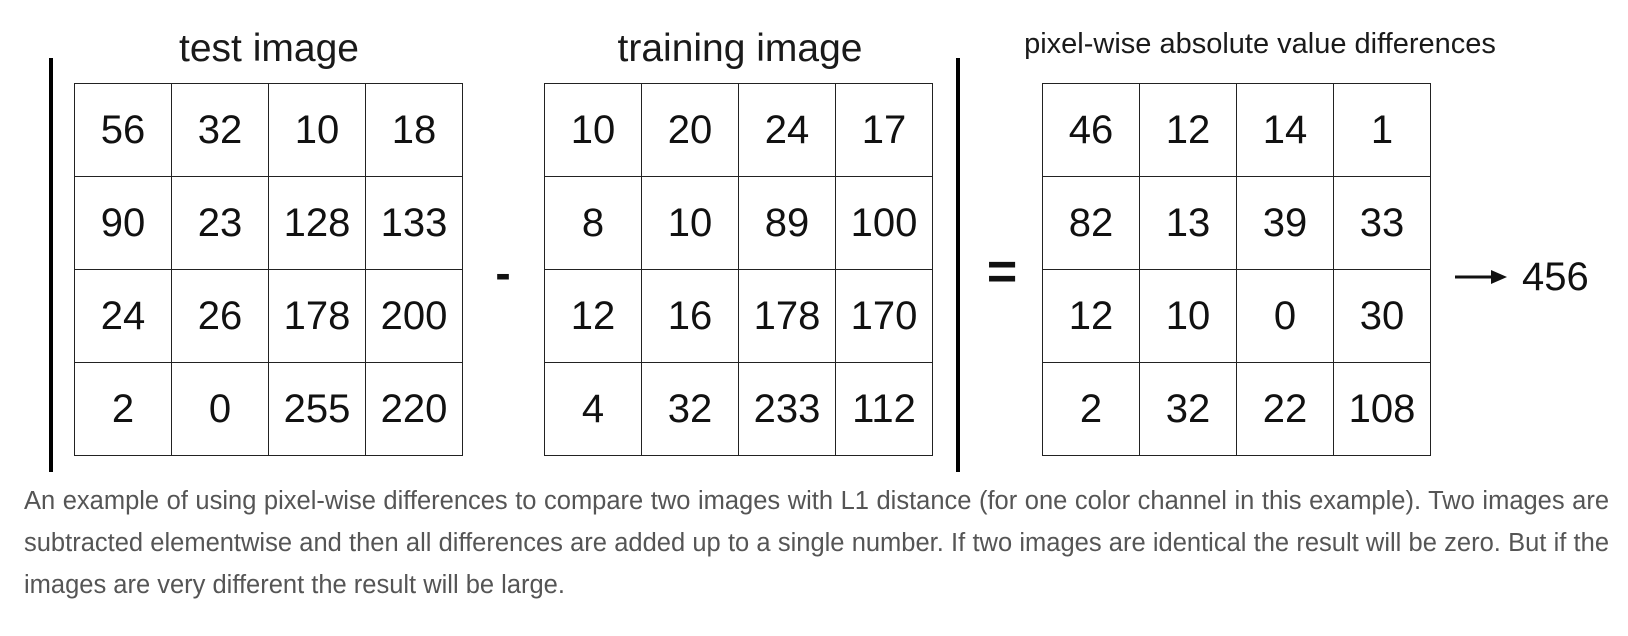 The image size is (1628, 636). I want to click on matrix-row: 24 26 178 200, so click(268, 316).